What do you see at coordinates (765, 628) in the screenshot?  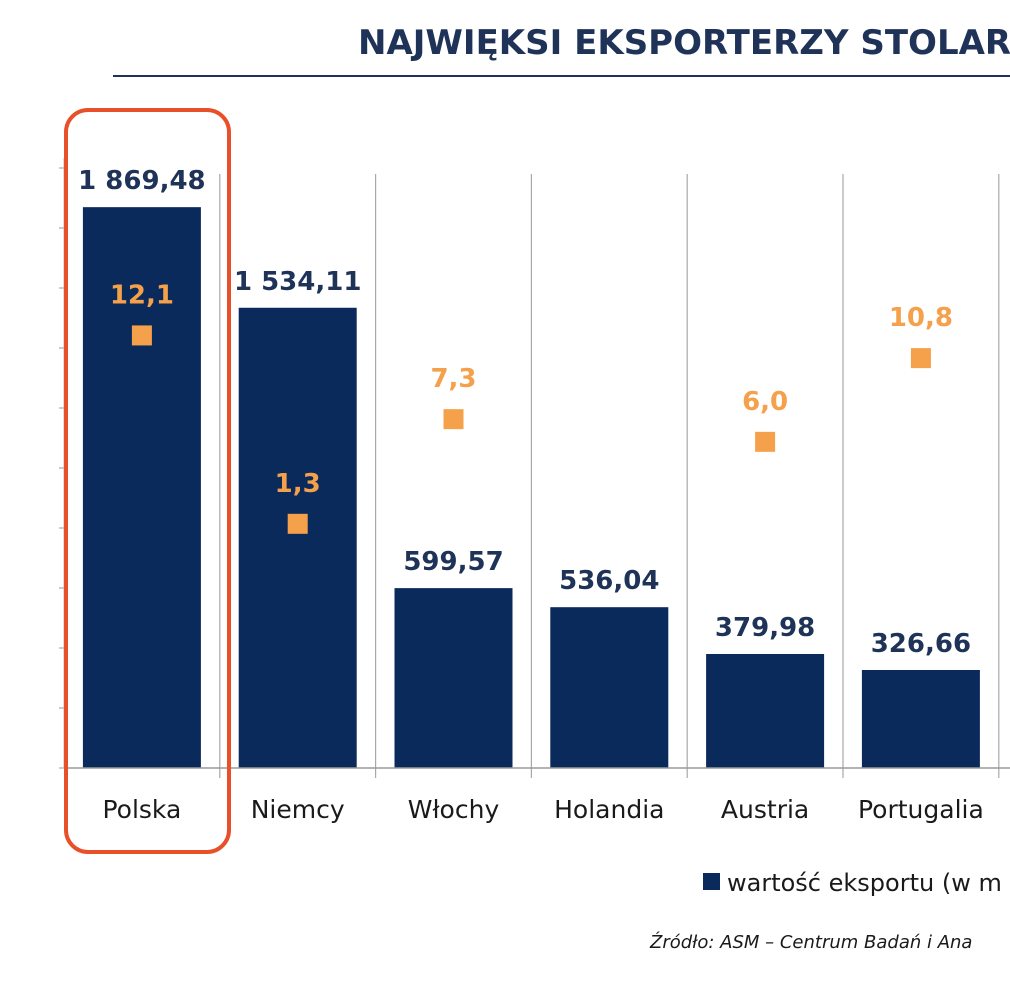 I see `bar-value-label: 379,98` at bounding box center [765, 628].